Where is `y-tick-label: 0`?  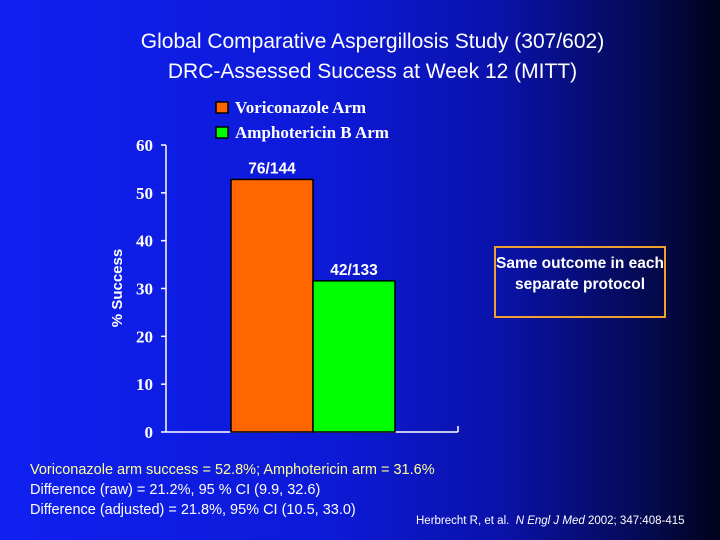 y-tick-label: 0 is located at coordinates (149, 432).